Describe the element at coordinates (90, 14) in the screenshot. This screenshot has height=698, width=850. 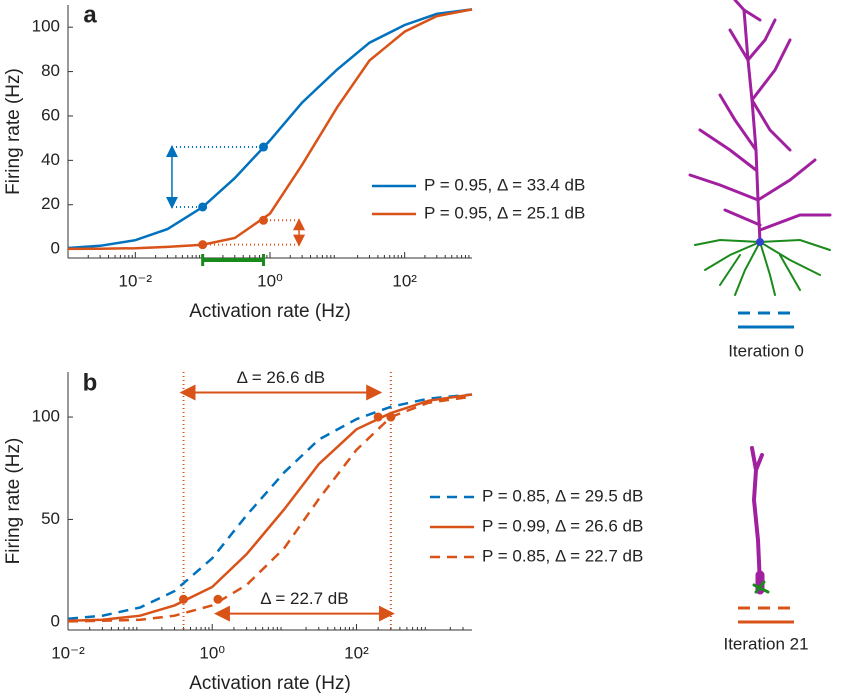
I see `panel-label: a` at that location.